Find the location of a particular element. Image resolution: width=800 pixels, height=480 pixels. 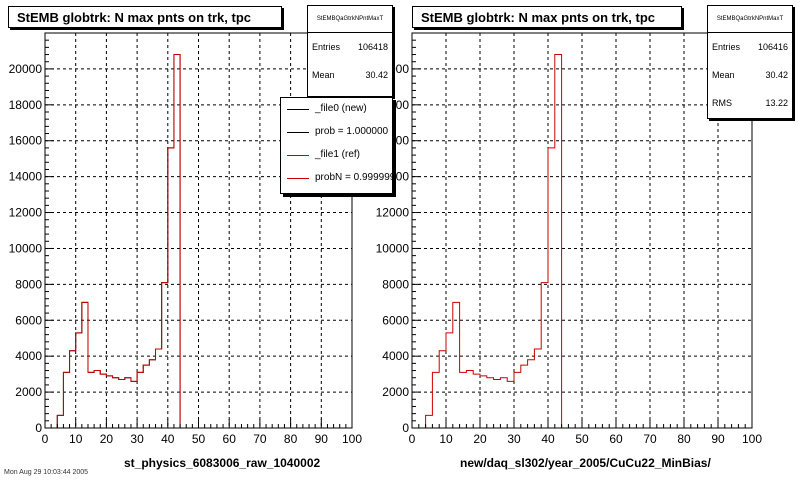

legend-entry: prob = 1.000000 is located at coordinates (336, 132).